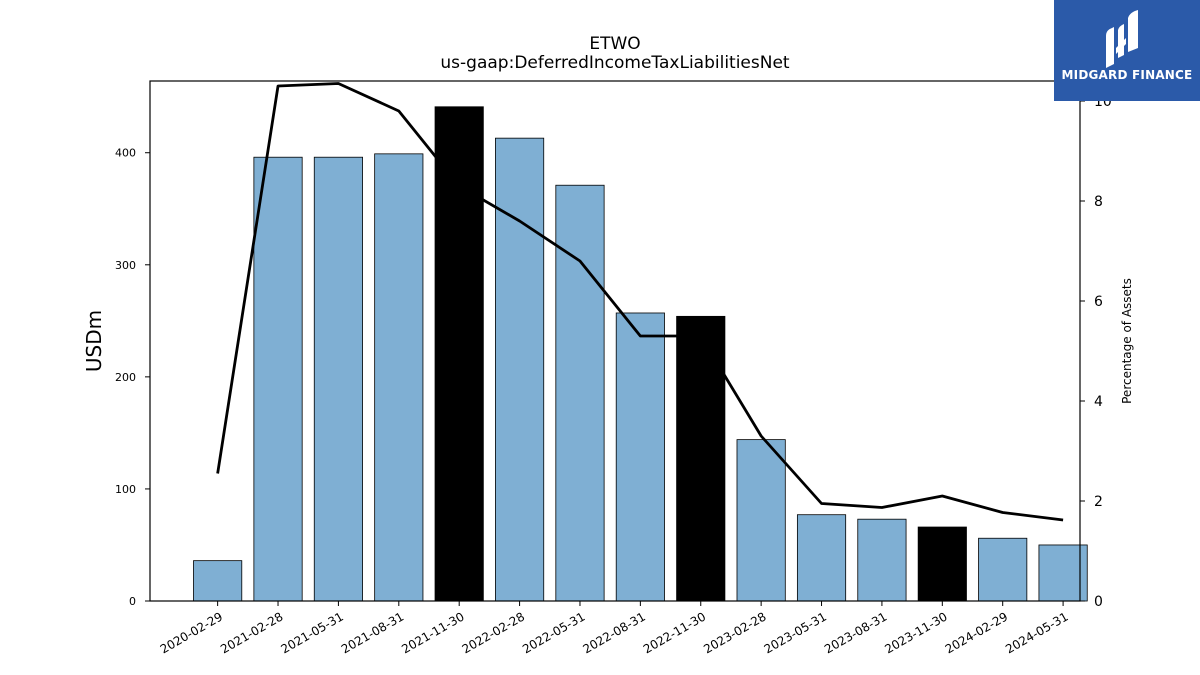 This screenshot has height=675, width=1200. I want to click on y-axis-label: USDm, so click(94, 341).